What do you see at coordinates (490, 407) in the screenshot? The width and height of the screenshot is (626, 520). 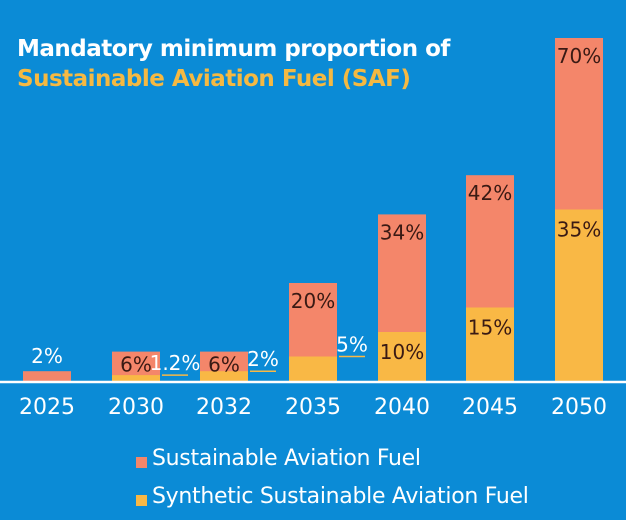 I see `x-tick-label-2045: 2045` at bounding box center [490, 407].